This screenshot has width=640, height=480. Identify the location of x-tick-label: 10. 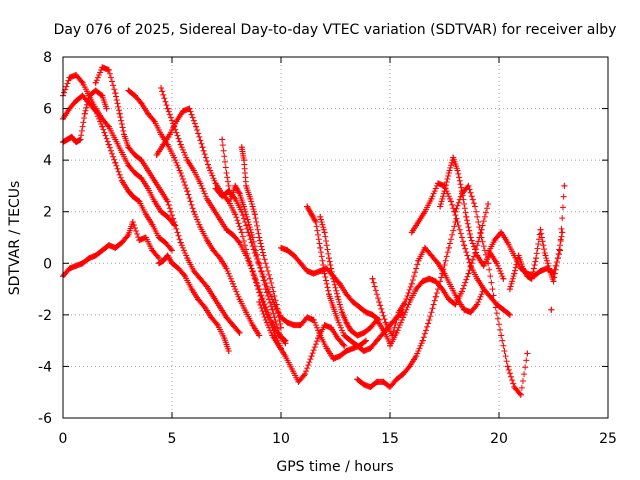
(281, 439).